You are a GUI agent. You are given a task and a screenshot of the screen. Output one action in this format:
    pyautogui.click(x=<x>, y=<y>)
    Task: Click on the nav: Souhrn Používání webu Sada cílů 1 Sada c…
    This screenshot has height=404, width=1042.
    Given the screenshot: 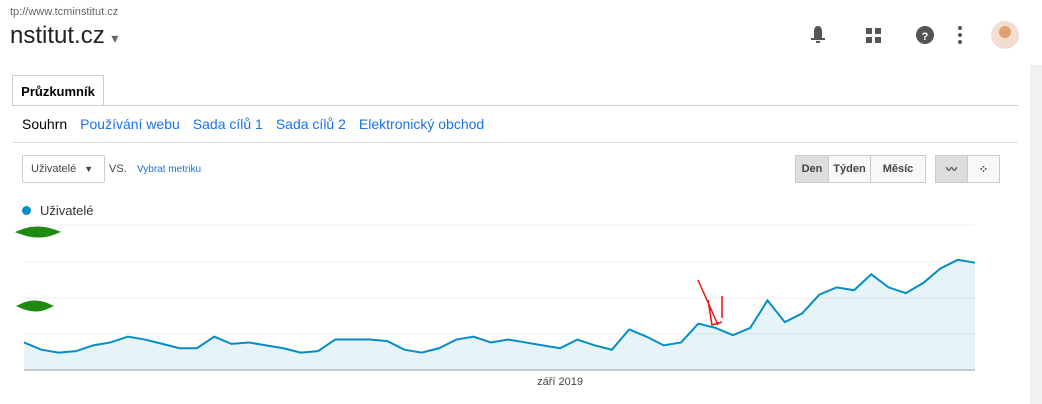 What is the action you would take?
    pyautogui.click(x=253, y=124)
    